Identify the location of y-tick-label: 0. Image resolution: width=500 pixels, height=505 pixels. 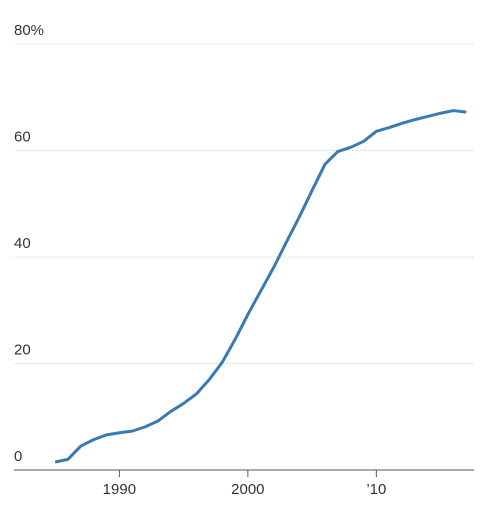
(18, 456).